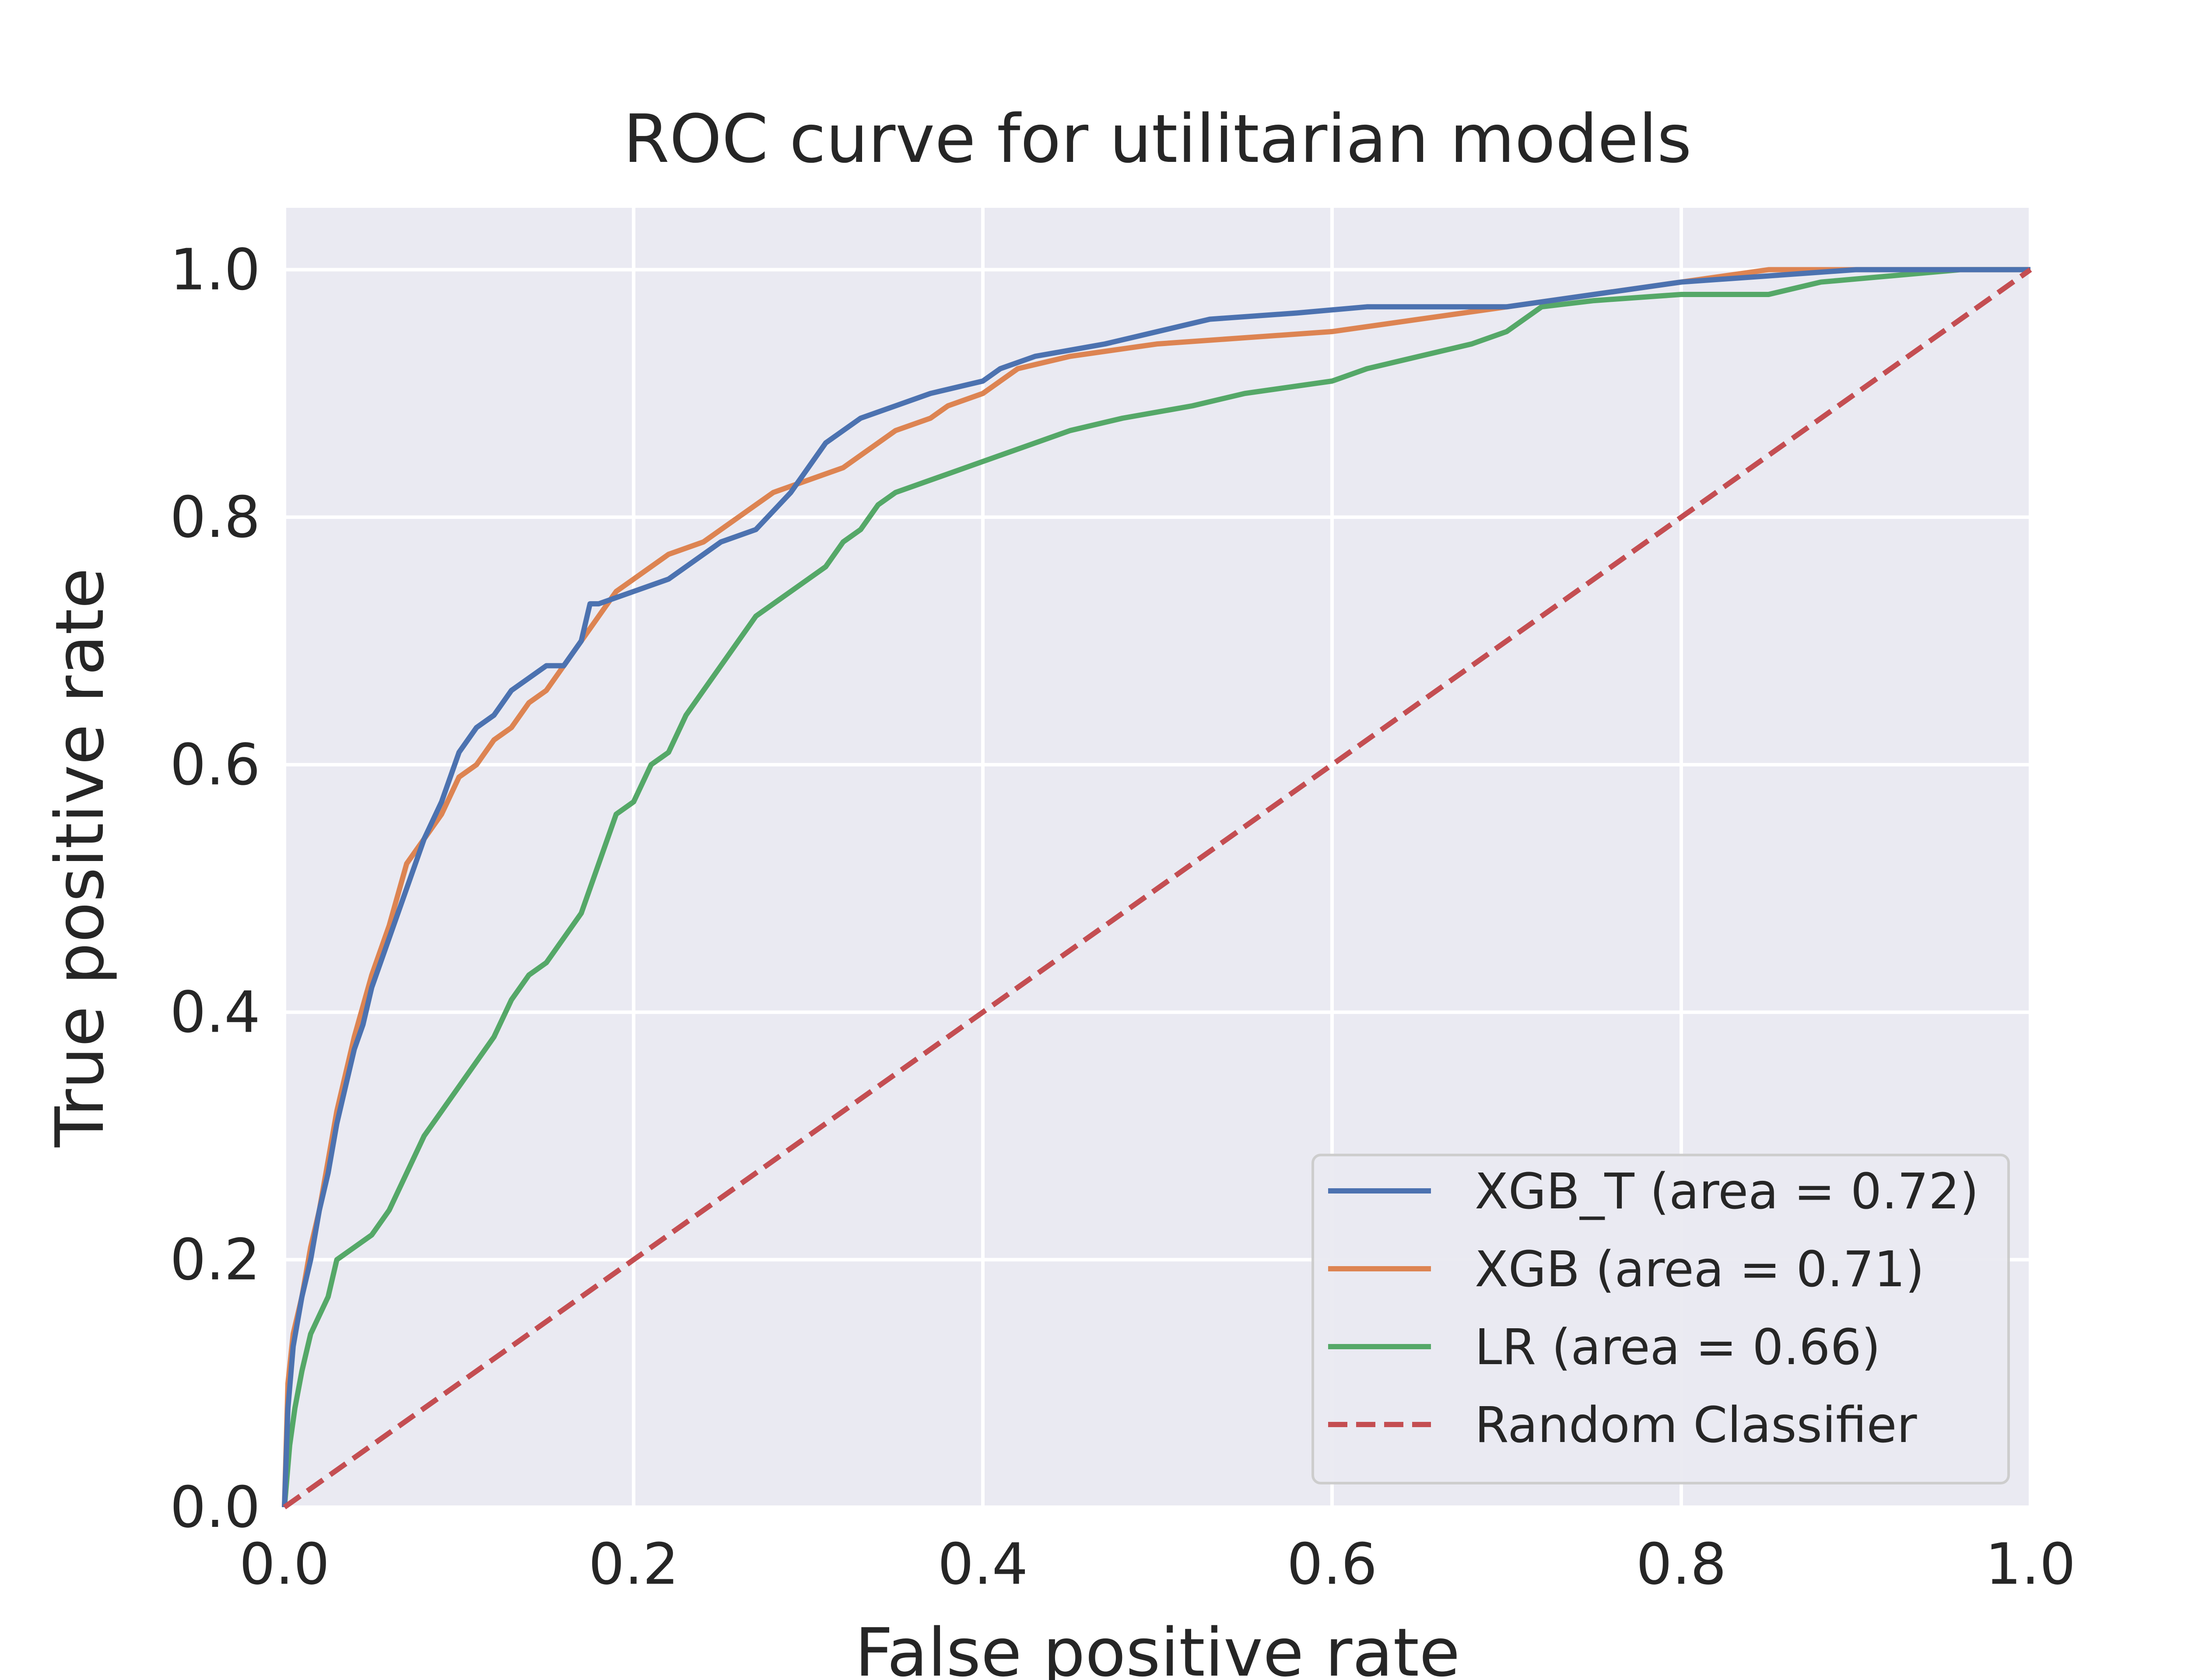  Describe the element at coordinates (215, 1259) in the screenshot. I see `y-tick-label: 0.2` at that location.